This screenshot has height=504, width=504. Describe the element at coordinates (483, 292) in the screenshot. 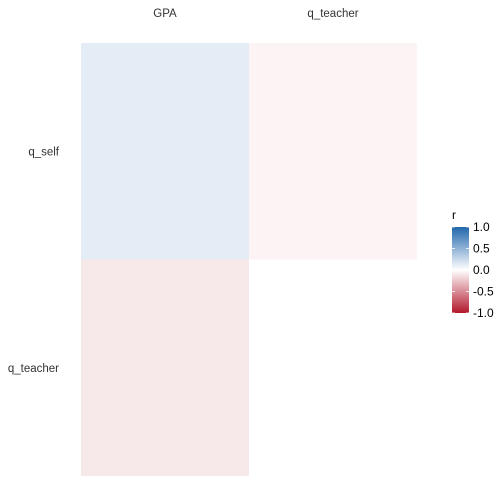

I see `legend-tick-label: -0.5` at that location.